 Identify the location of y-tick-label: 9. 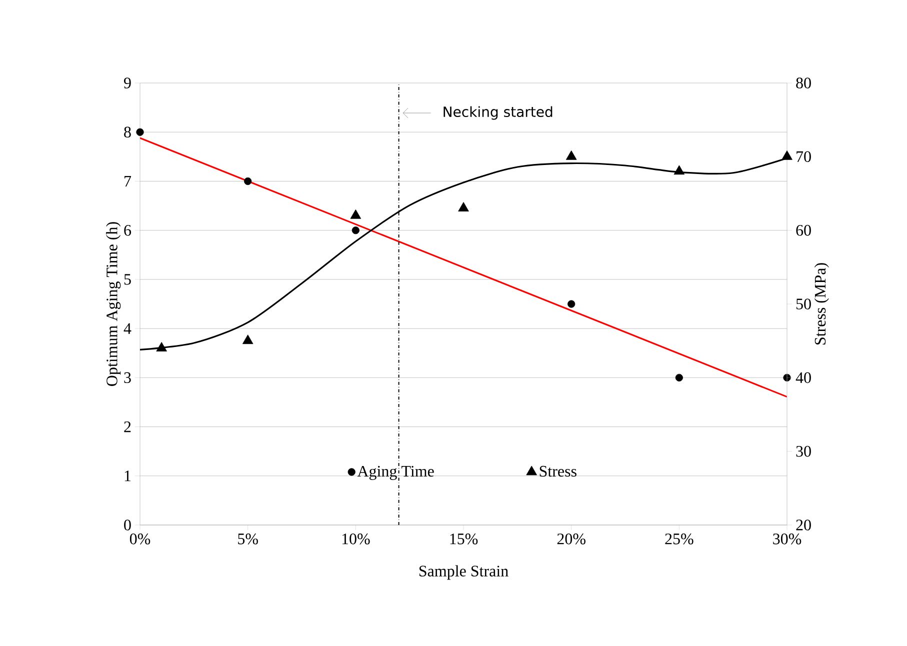
(127, 83).